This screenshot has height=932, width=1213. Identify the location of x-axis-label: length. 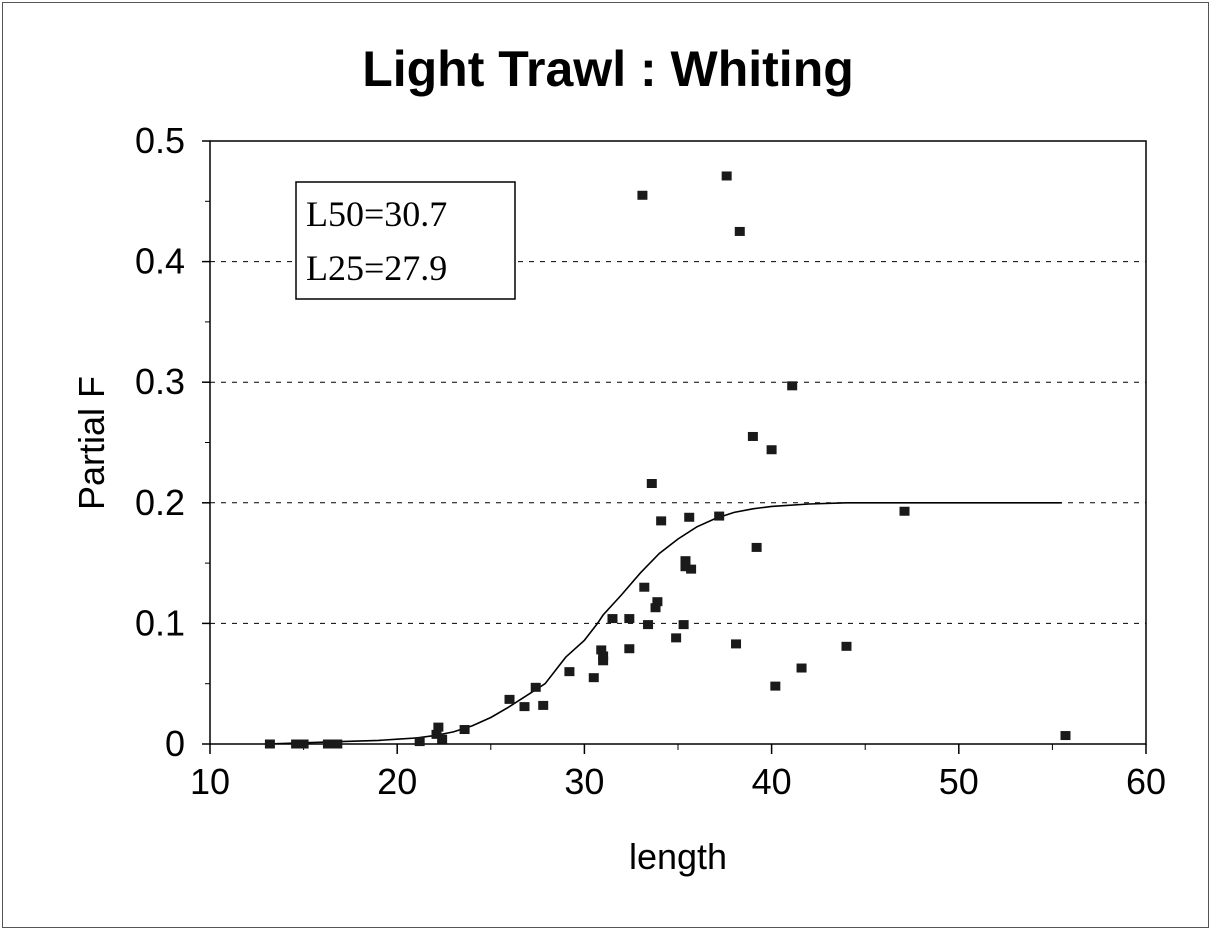
(678, 856).